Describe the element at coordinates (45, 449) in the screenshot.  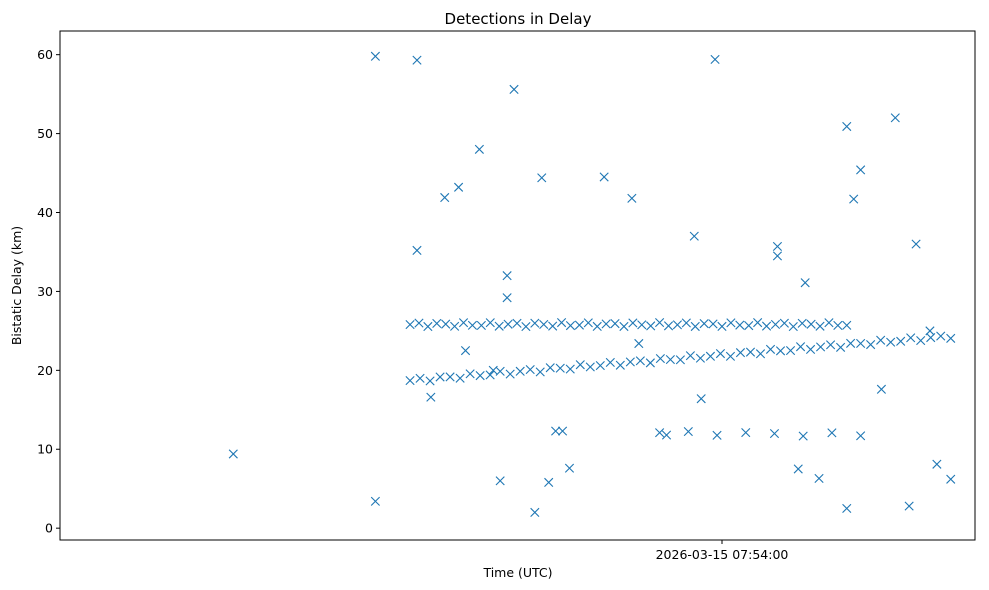
I see `y-tick-label: 10` at that location.